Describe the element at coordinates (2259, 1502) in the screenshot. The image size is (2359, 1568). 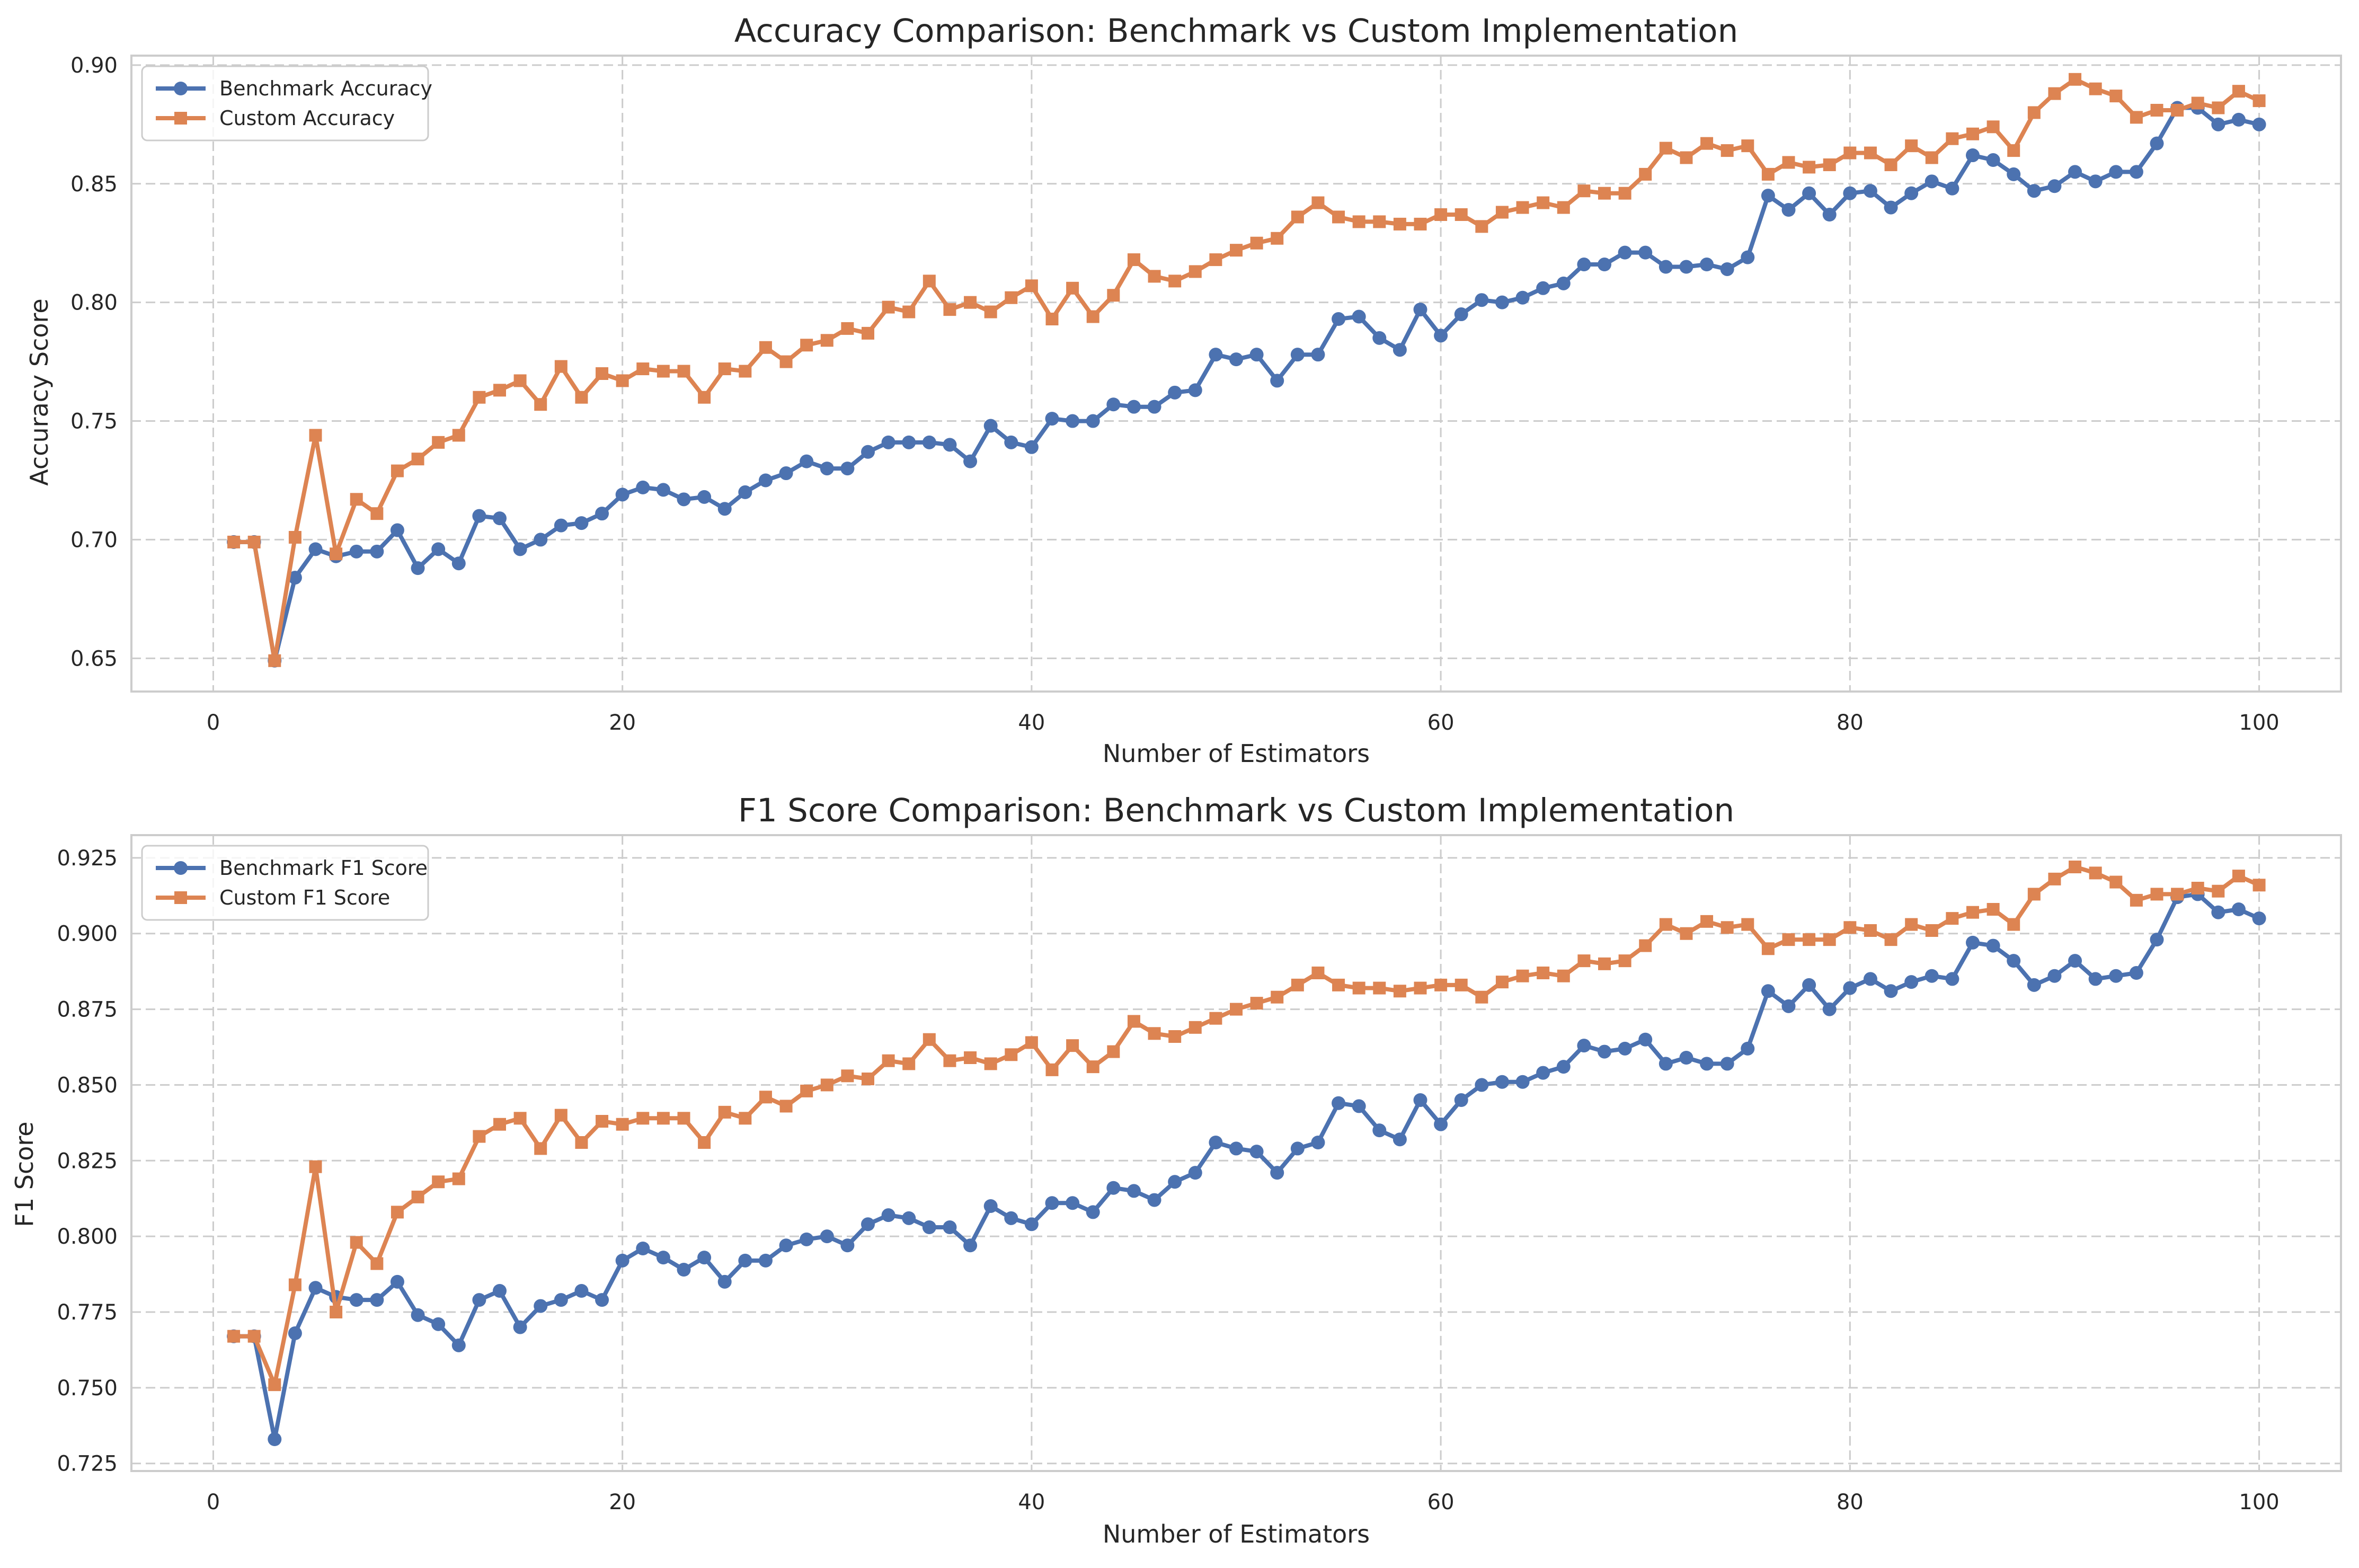
I see `x-tick-label: 100` at that location.